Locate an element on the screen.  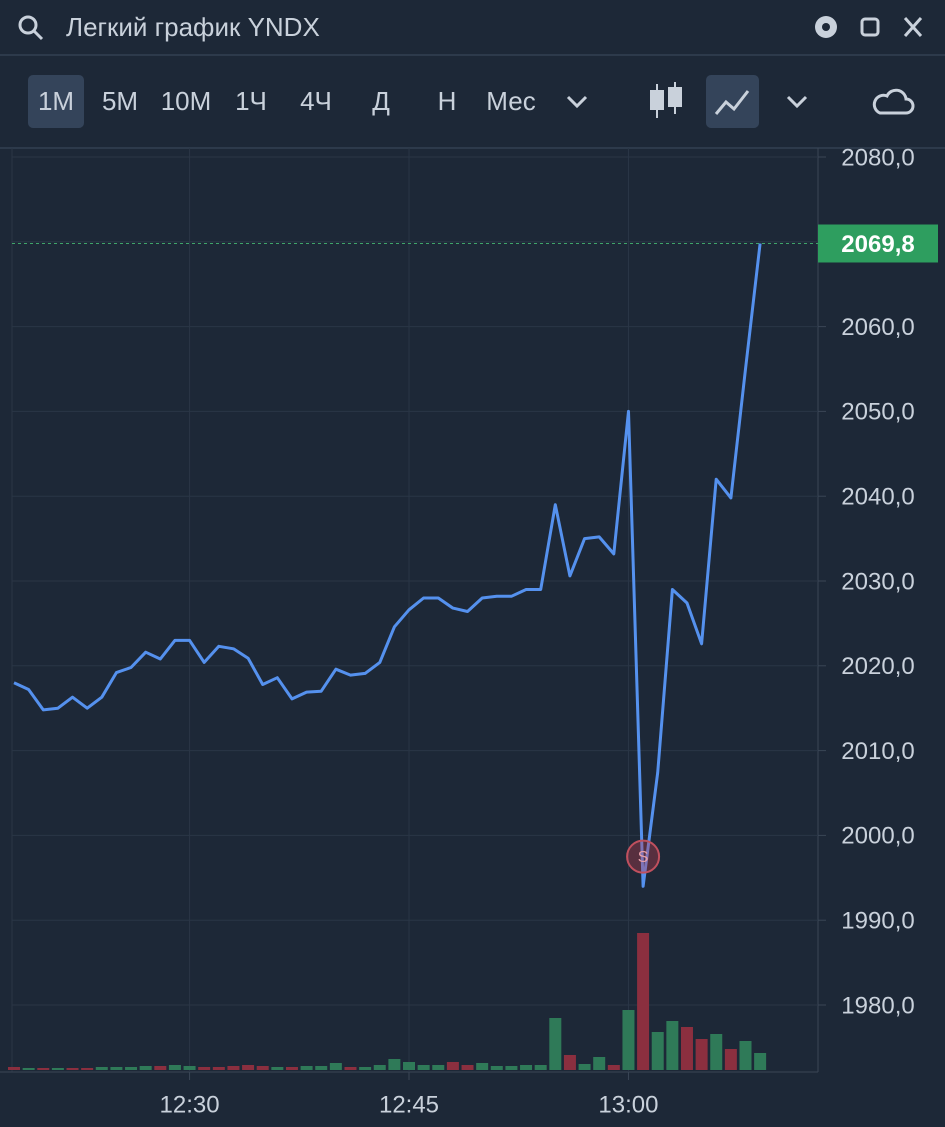
line-icon is located at coordinates (732, 102).